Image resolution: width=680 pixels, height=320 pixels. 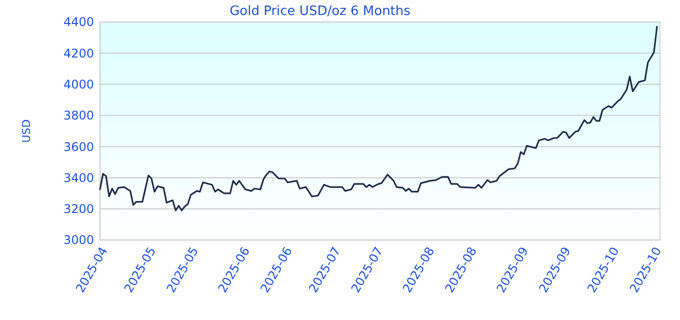 I want to click on y-tick-label: 3000, so click(x=78, y=240).